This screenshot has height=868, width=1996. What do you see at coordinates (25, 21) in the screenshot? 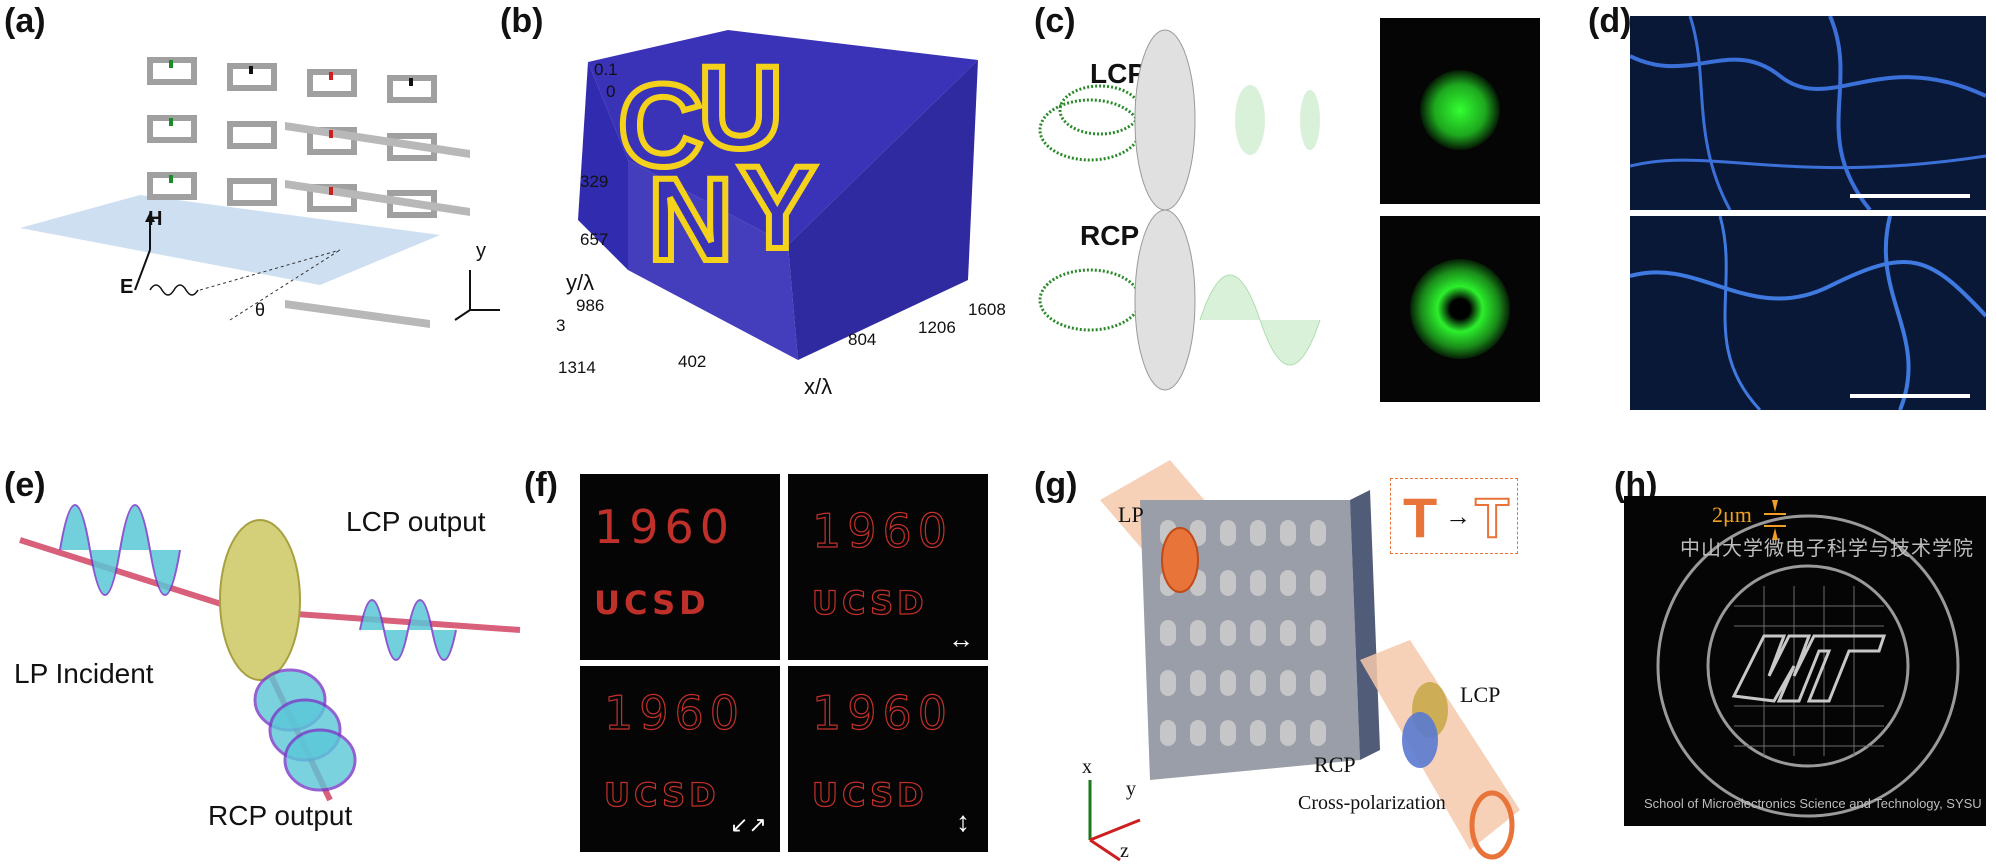
I see `panel-a-label: (a)` at bounding box center [25, 21].